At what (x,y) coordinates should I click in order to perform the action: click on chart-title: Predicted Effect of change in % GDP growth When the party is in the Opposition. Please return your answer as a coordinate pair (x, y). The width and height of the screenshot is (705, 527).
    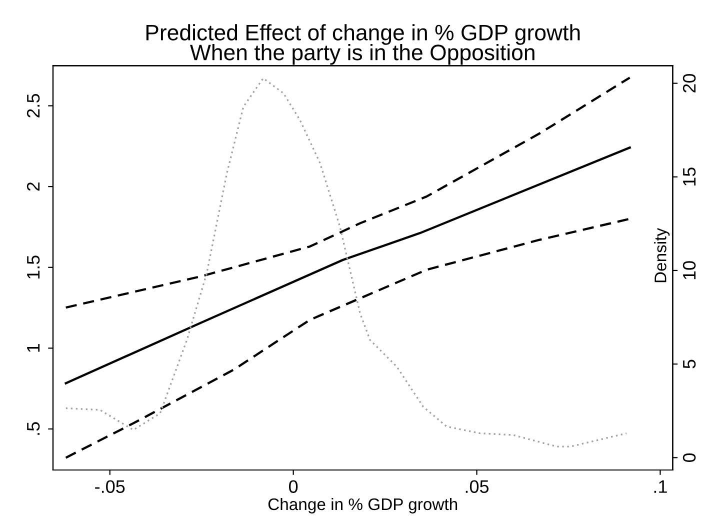
    Looking at the image, I should click on (363, 44).